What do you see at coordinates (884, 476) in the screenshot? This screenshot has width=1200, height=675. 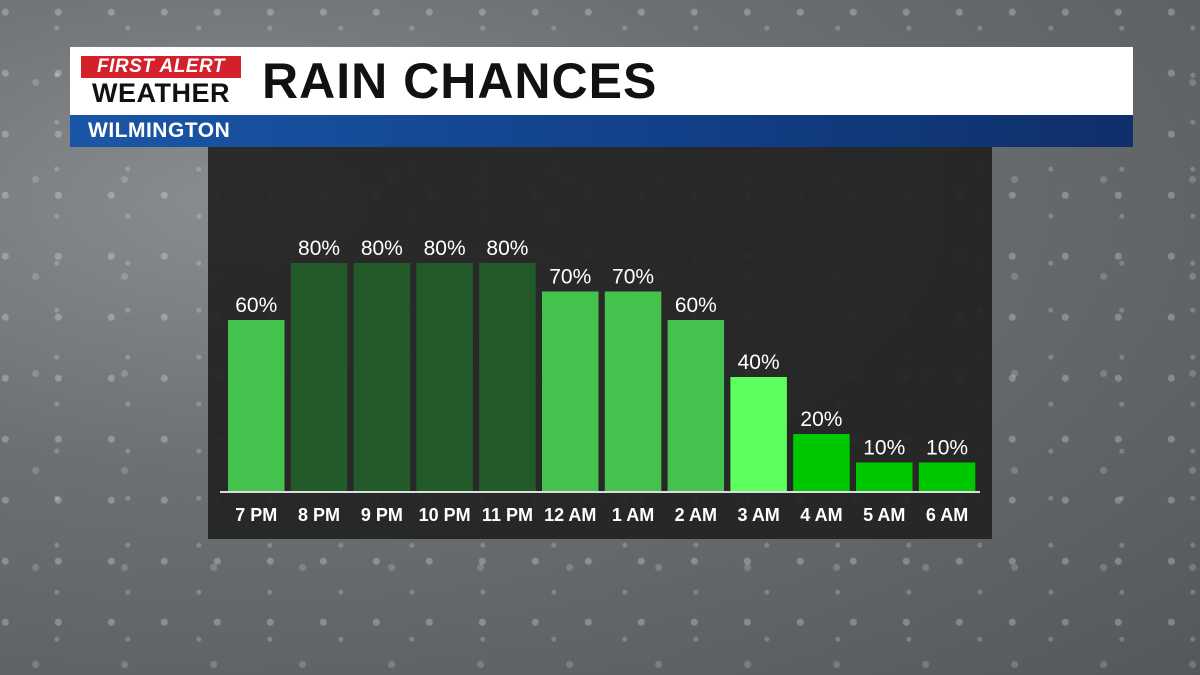 I see `bar-5-am` at bounding box center [884, 476].